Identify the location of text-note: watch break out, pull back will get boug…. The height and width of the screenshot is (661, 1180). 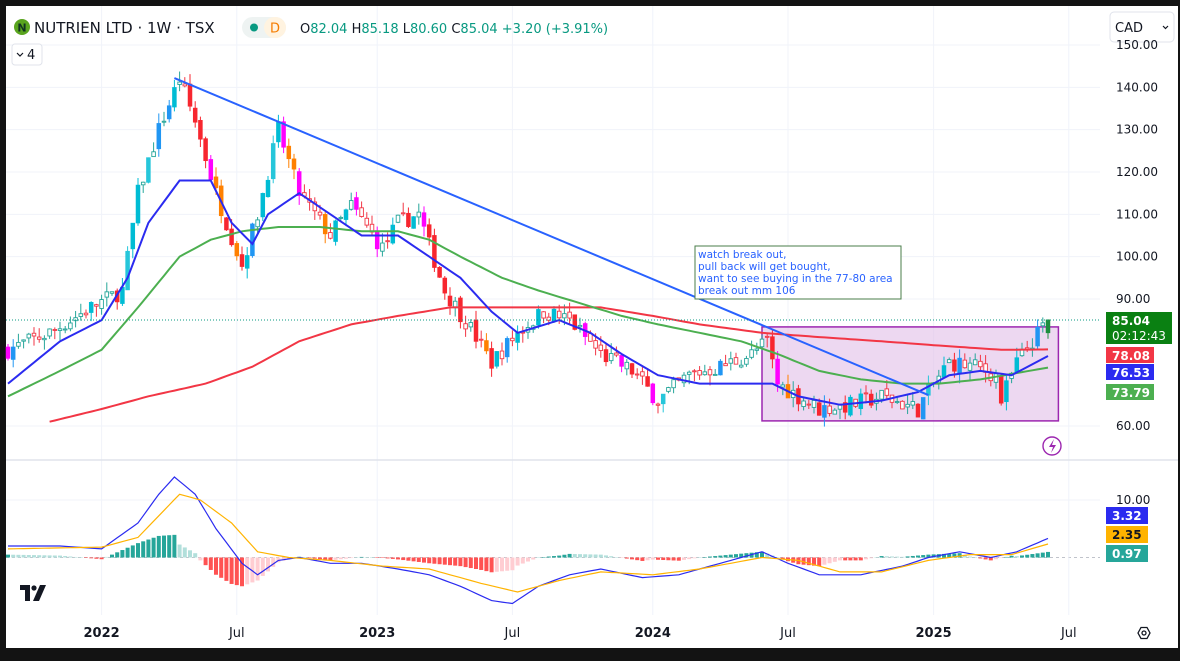
(798, 272).